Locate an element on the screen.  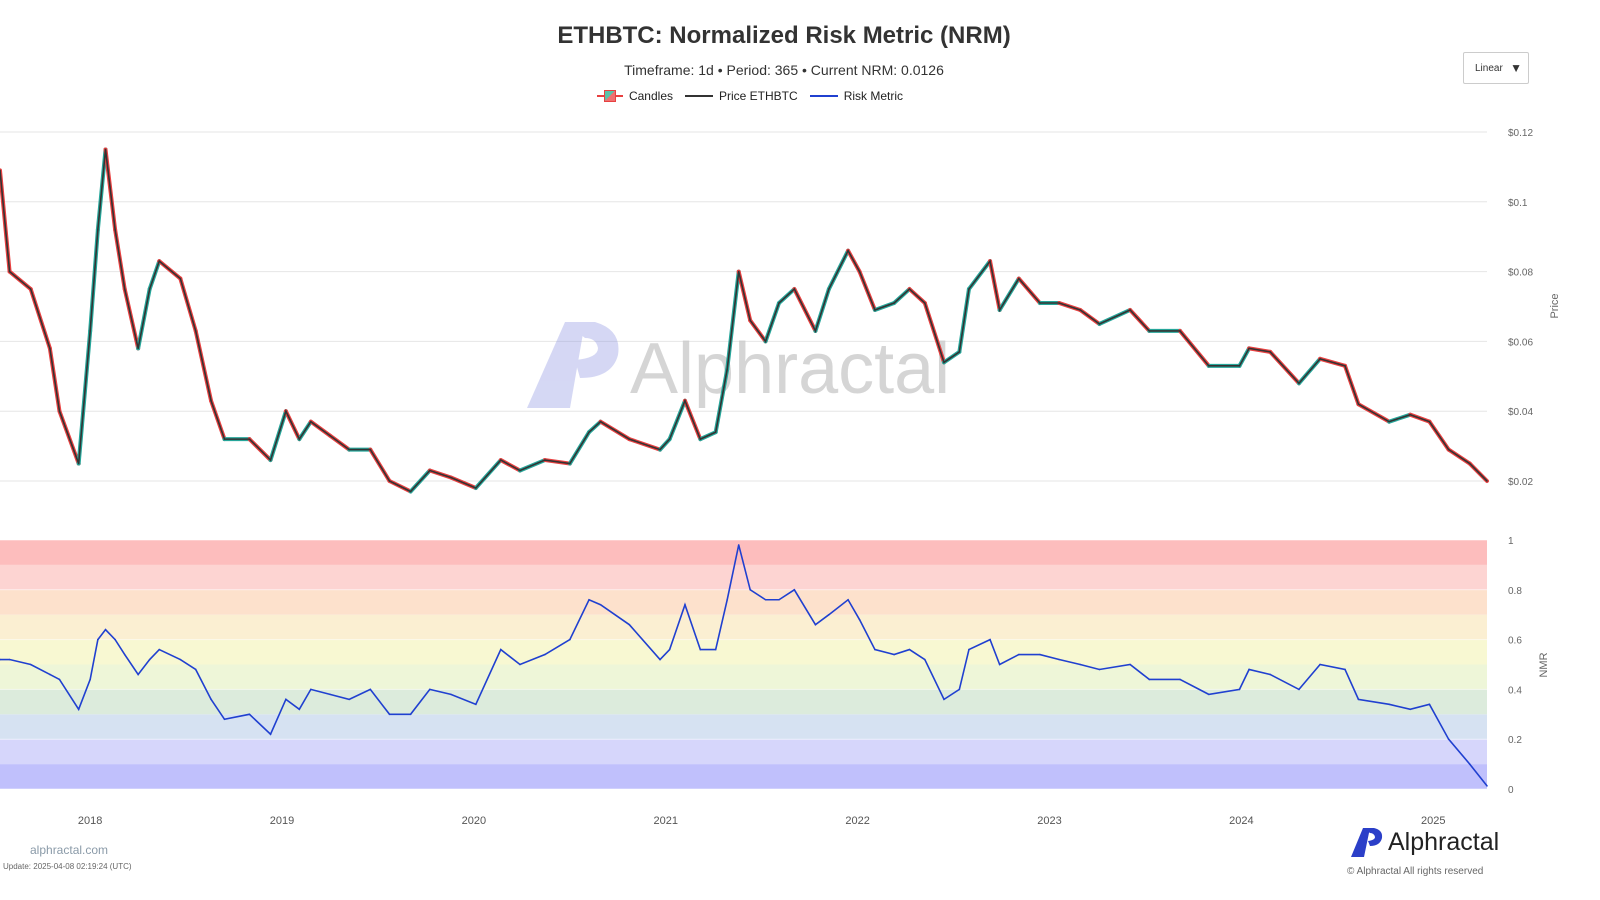
nmr-tick-label: 0 is located at coordinates (1511, 790).